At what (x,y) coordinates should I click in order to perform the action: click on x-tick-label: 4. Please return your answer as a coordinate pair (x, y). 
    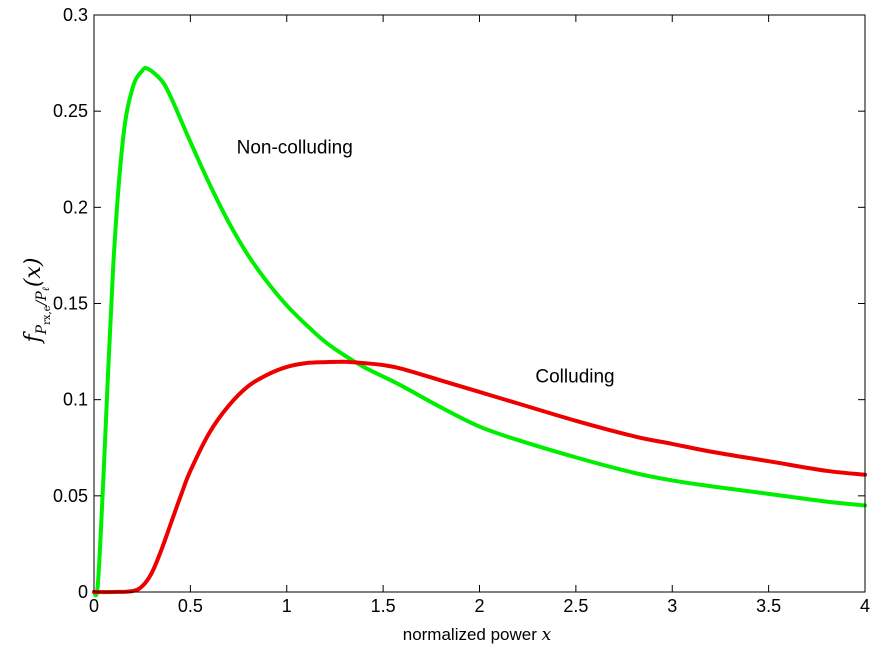
    Looking at the image, I should click on (865, 606).